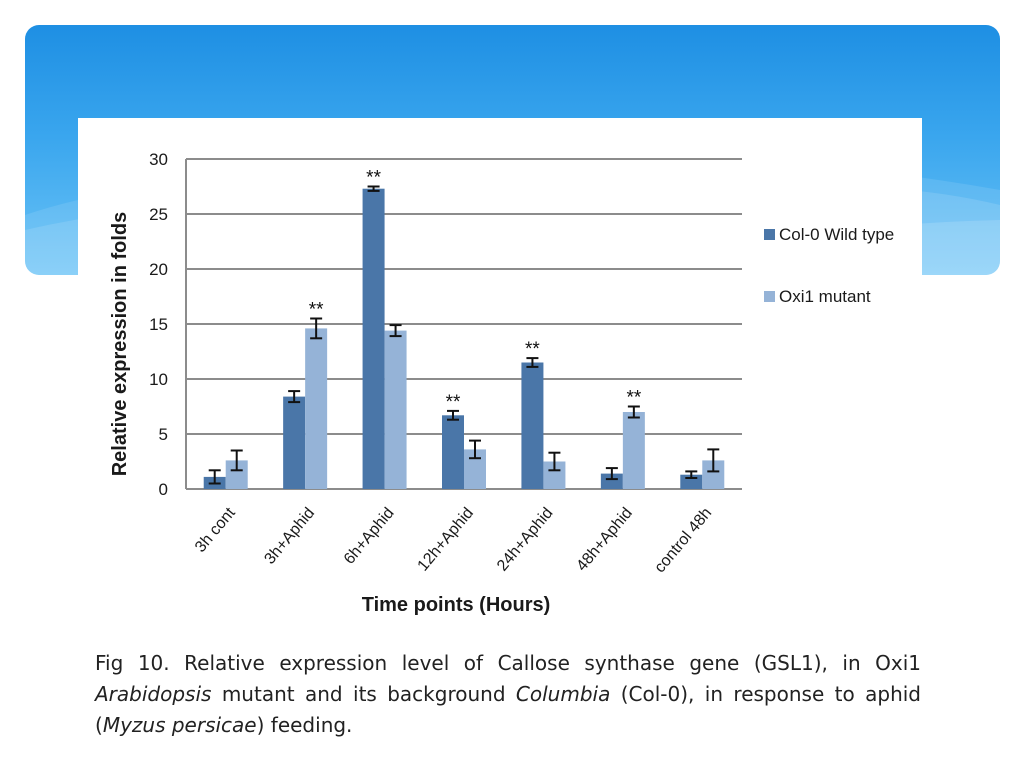 Image resolution: width=1024 pixels, height=768 pixels. Describe the element at coordinates (158, 269) in the screenshot. I see `y-tick-label: 20` at that location.